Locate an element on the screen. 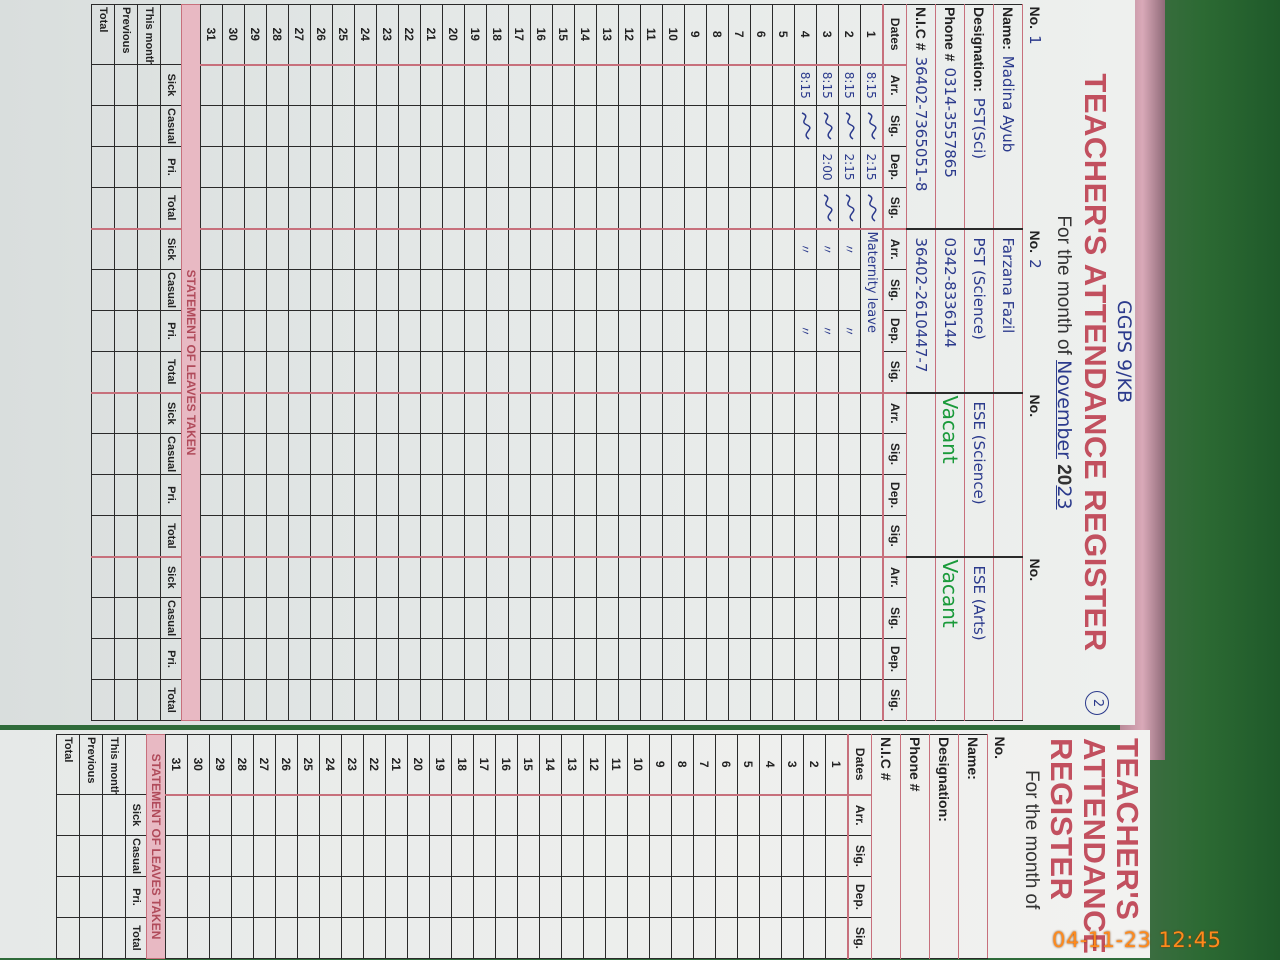 The width and height of the screenshot is (1280, 960). column-header: Dep. is located at coordinates (895, 659).